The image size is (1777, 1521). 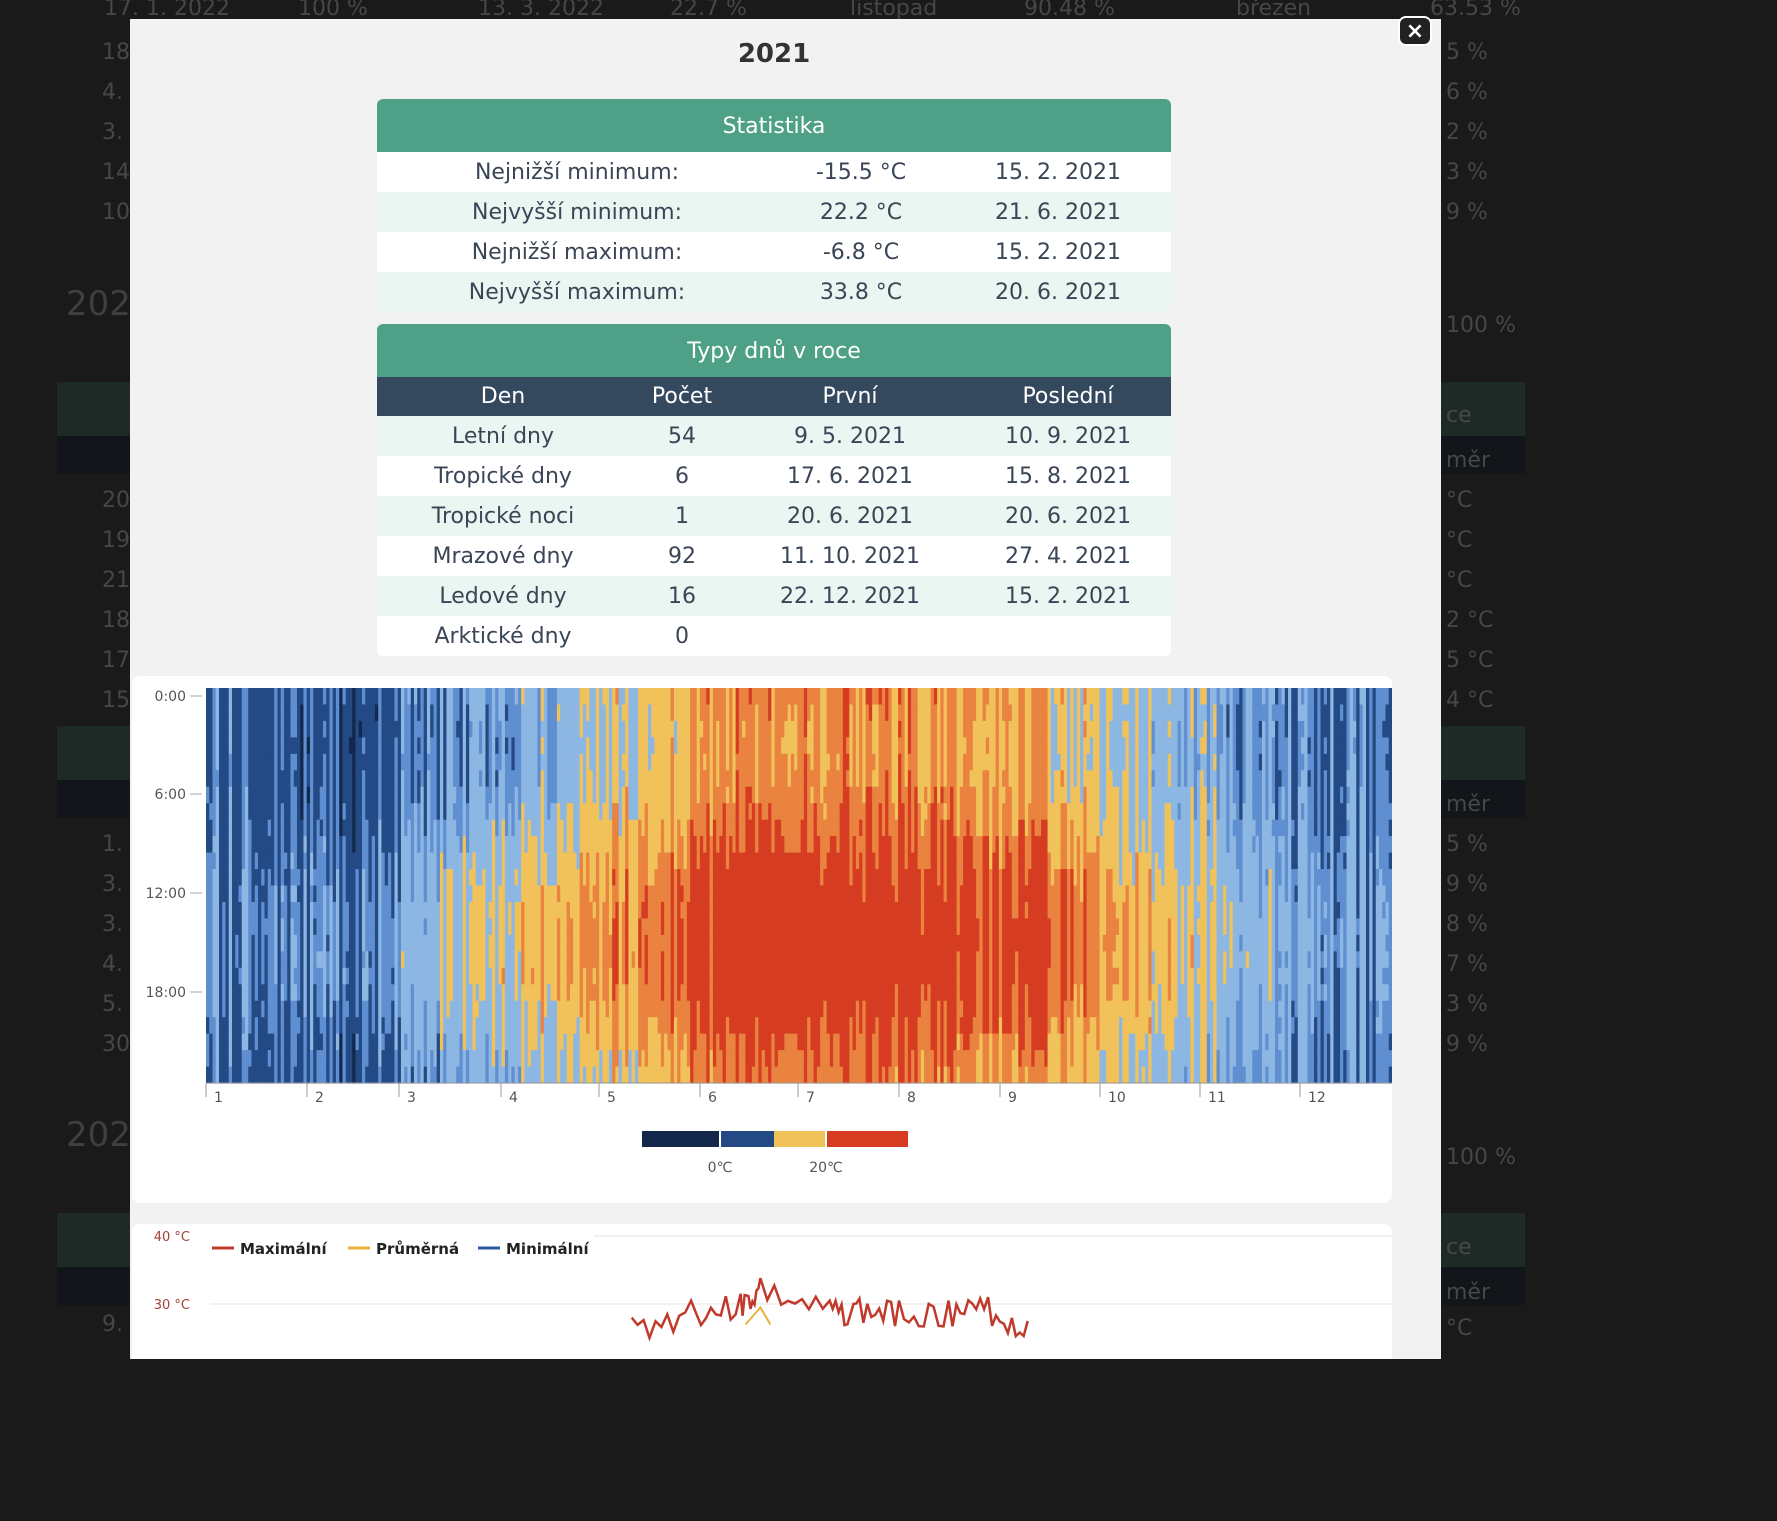 What do you see at coordinates (682, 596) in the screenshot?
I see `day-type-pocet: 16` at bounding box center [682, 596].